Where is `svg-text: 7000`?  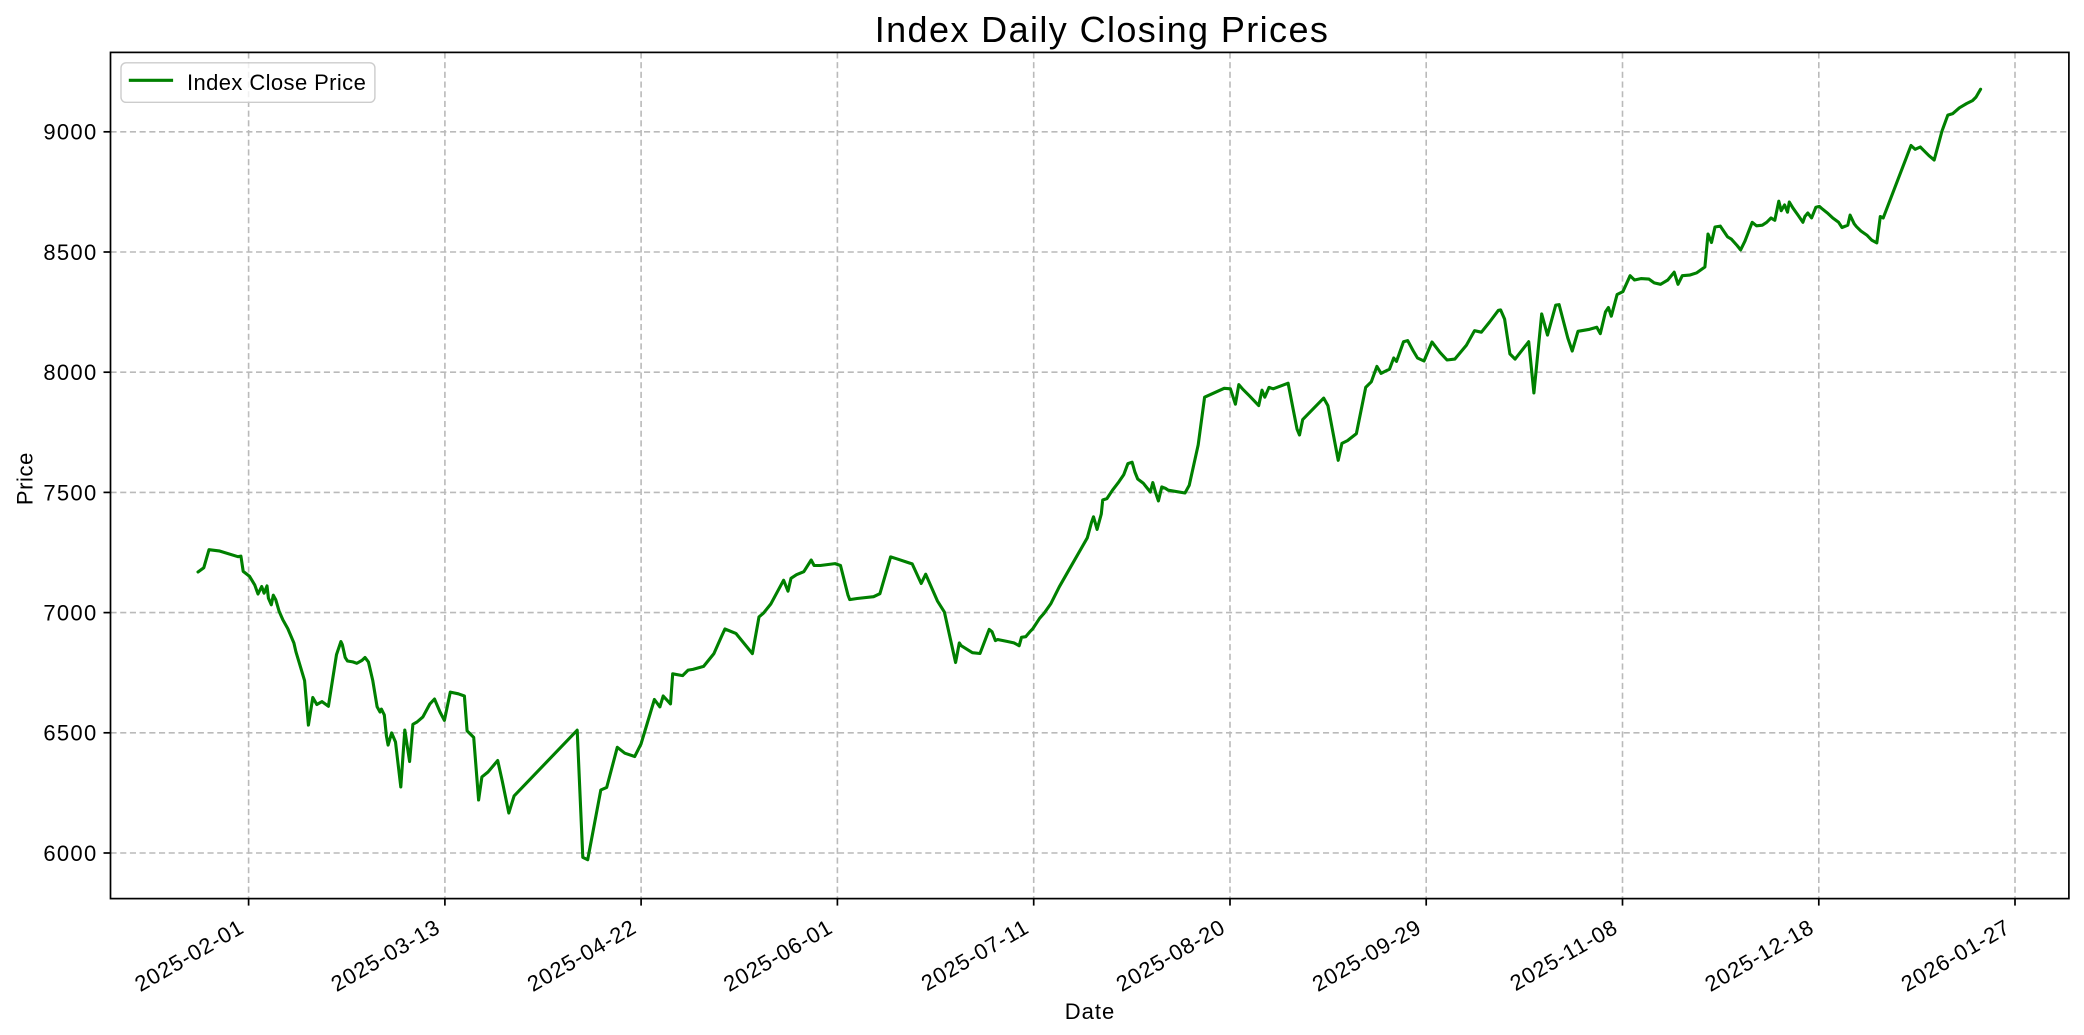 svg-text: 7000 is located at coordinates (70, 613).